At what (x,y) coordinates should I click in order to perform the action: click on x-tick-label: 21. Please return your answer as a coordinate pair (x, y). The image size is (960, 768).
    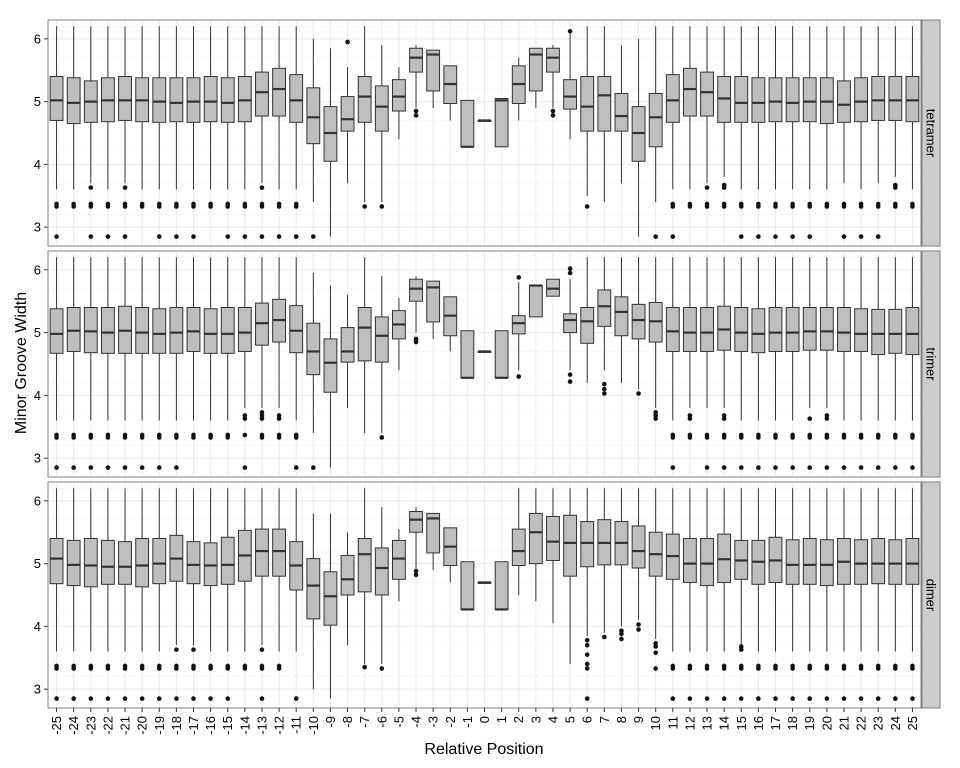
    Looking at the image, I should click on (843, 723).